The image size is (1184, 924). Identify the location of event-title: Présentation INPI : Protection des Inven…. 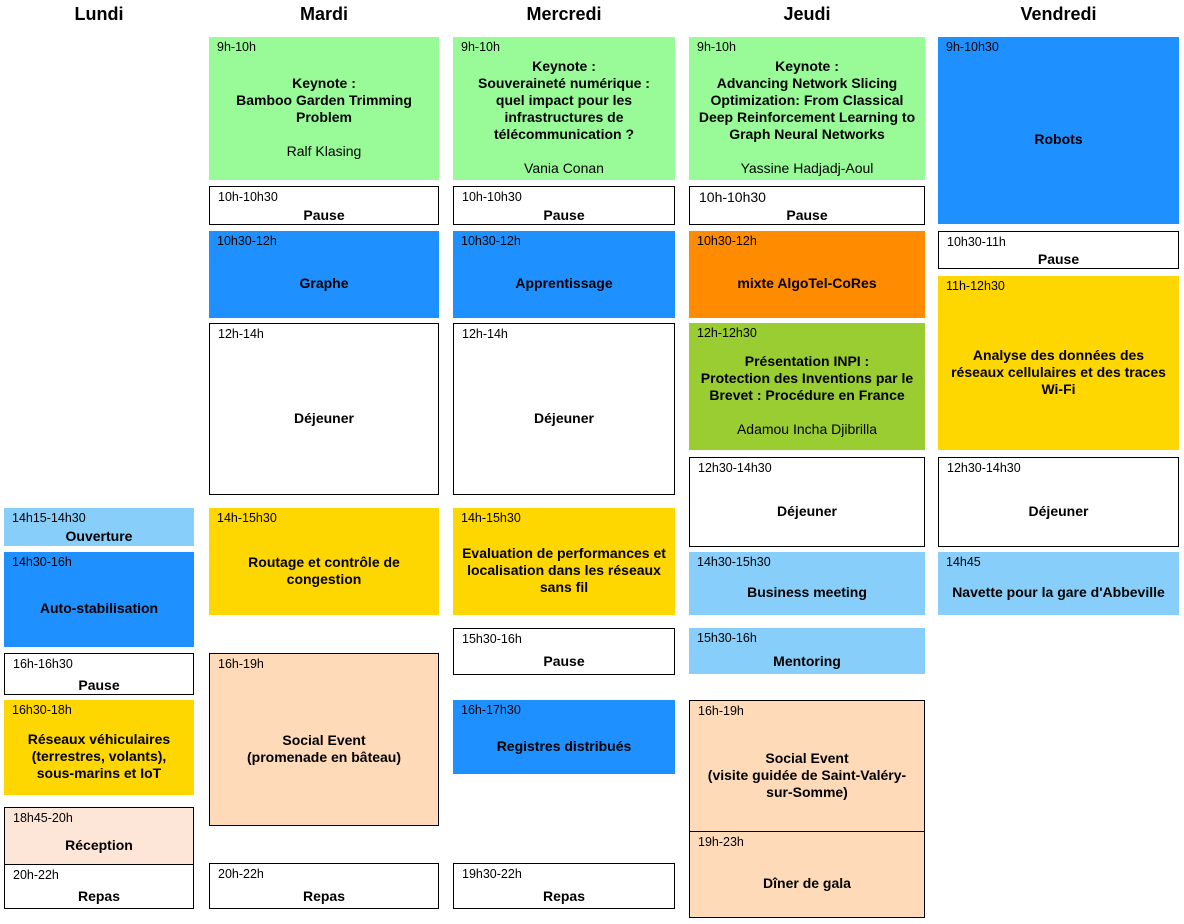
(807, 378).